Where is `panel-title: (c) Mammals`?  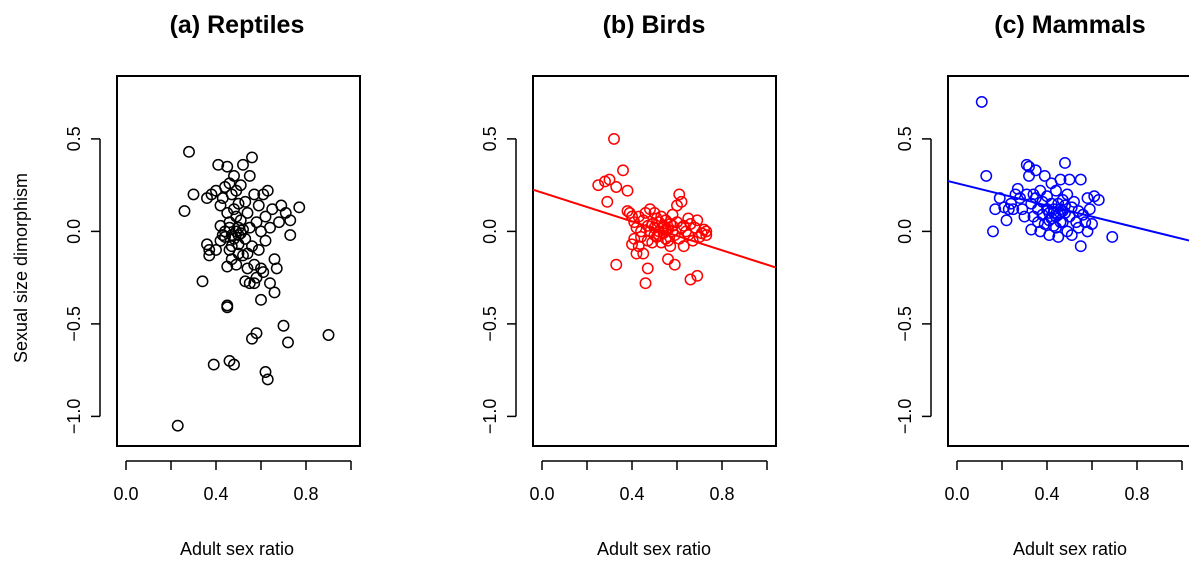
panel-title: (c) Mammals is located at coordinates (1069, 25).